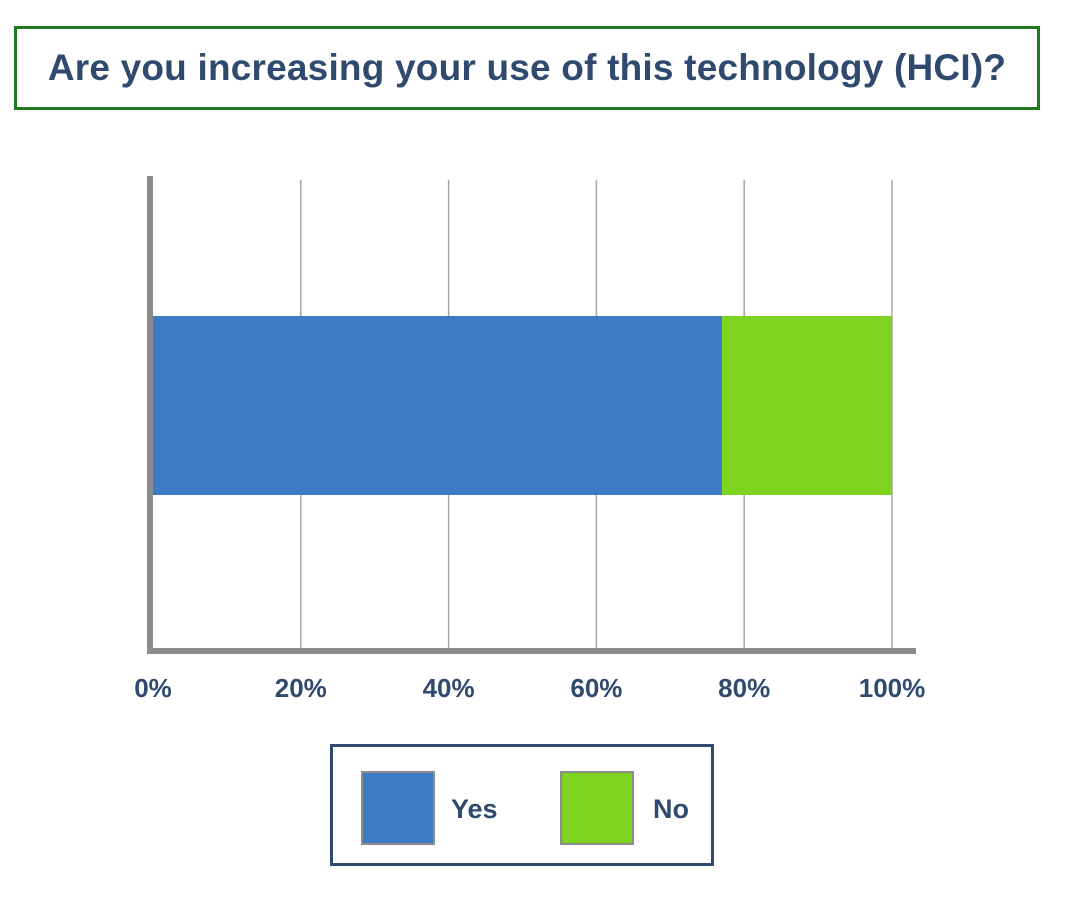 Image resolution: width=1080 pixels, height=897 pixels. What do you see at coordinates (596, 688) in the screenshot?
I see `x-tick-label: 60%` at bounding box center [596, 688].